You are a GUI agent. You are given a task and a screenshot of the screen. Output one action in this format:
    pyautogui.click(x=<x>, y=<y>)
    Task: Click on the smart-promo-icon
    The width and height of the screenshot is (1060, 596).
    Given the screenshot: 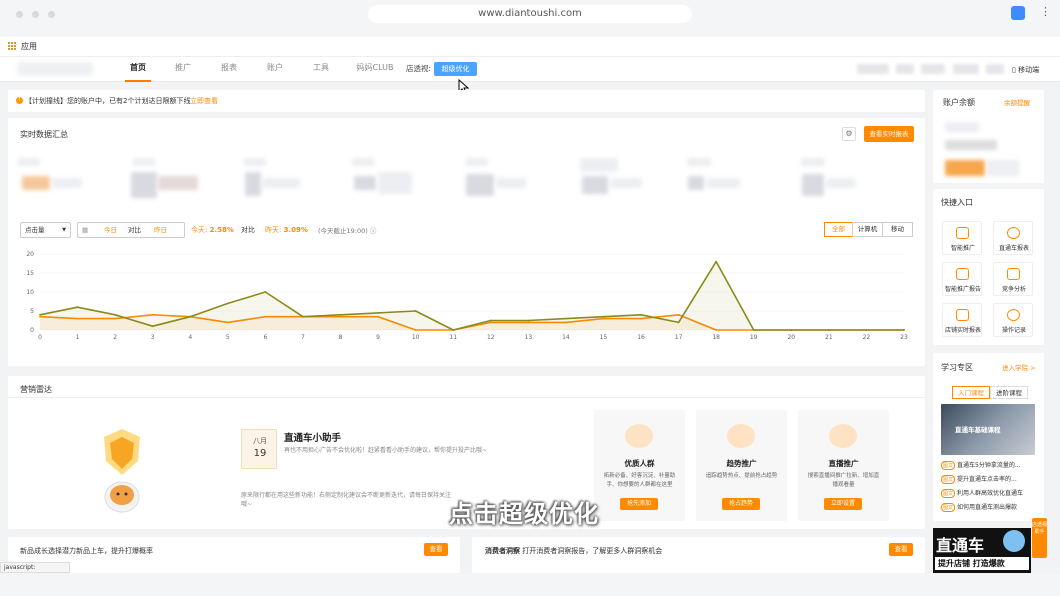 What is the action you would take?
    pyautogui.click(x=962, y=233)
    